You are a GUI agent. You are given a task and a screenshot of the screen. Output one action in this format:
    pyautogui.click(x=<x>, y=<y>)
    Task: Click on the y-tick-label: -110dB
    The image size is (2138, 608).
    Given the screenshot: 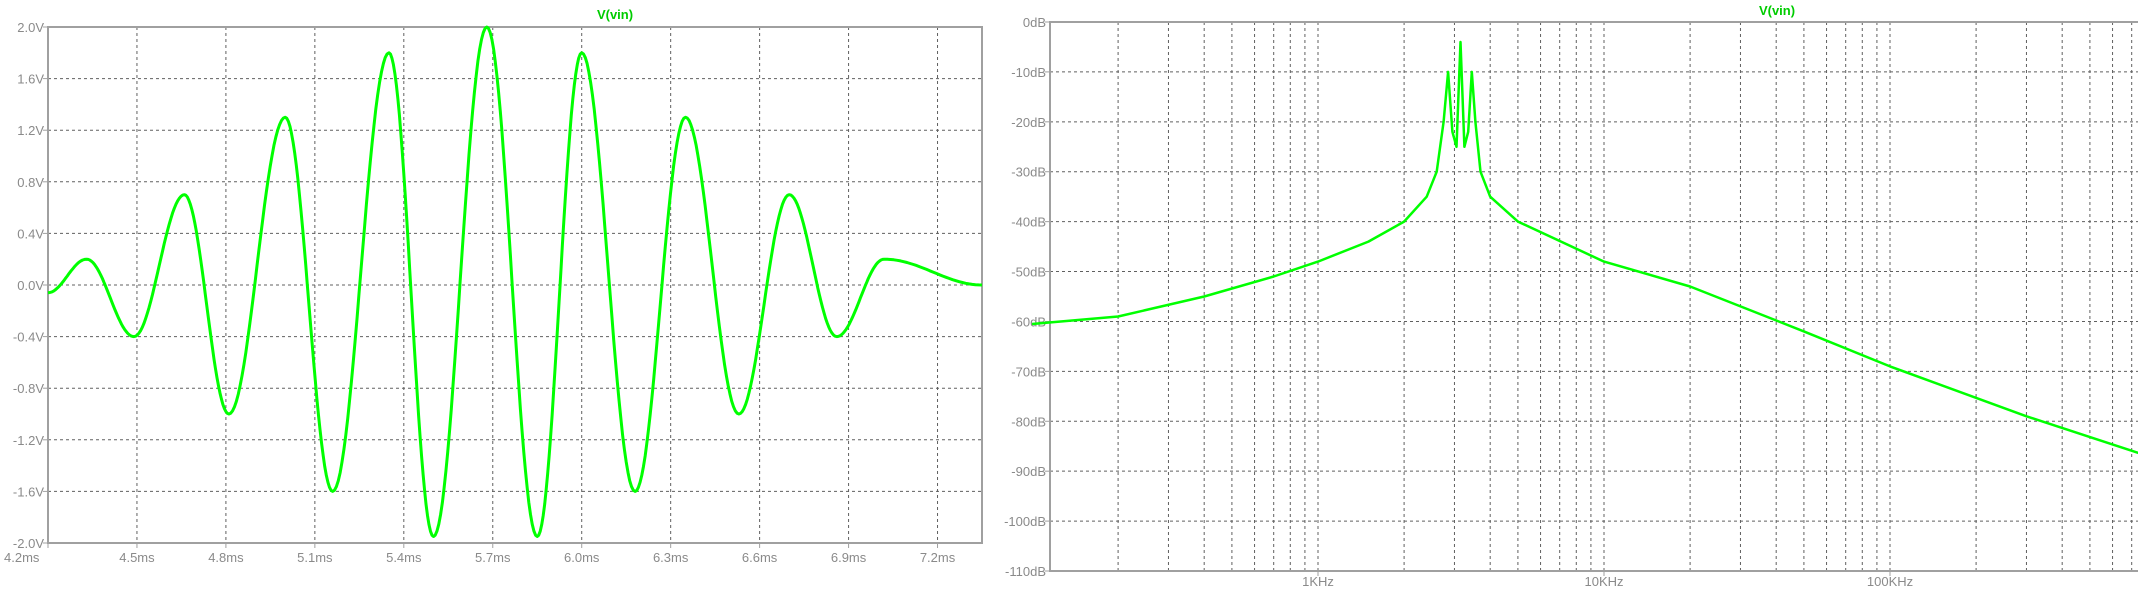 What is the action you would take?
    pyautogui.click(x=1025, y=571)
    